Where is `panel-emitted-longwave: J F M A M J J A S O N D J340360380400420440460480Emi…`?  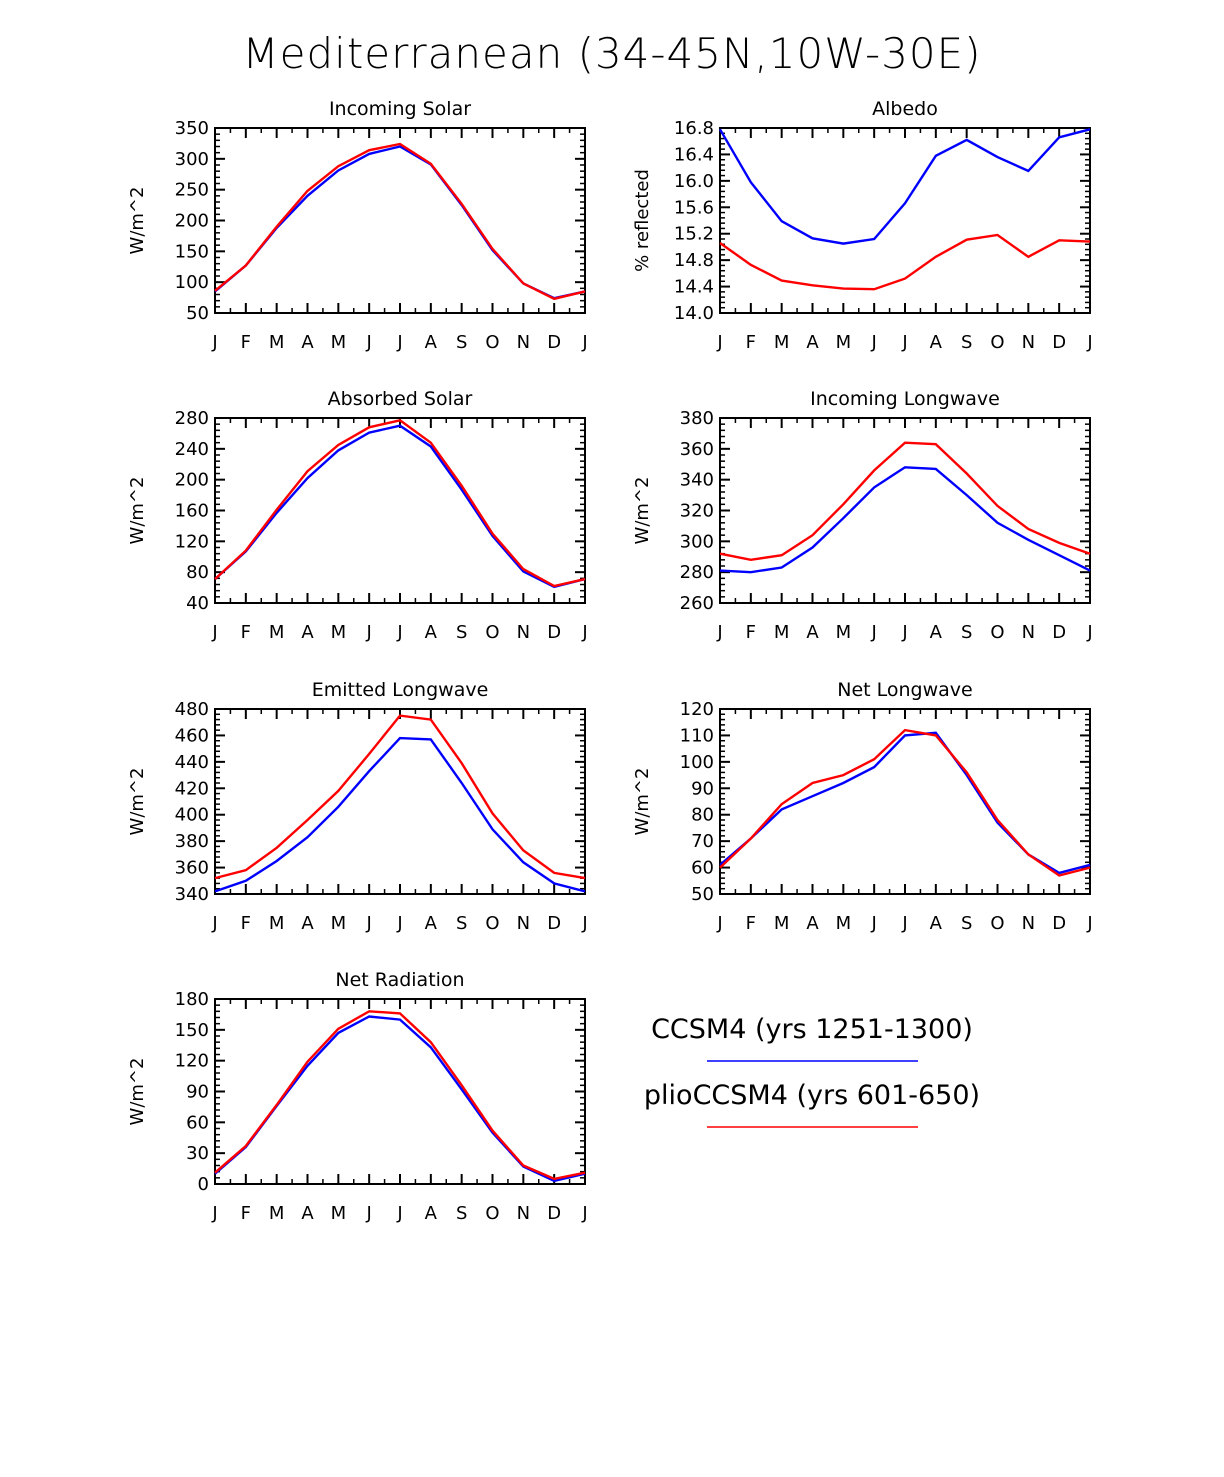
panel-emitted-longwave: J F M A M J J A S O N D J340360380400420440460480Emi… is located at coordinates (357, 806).